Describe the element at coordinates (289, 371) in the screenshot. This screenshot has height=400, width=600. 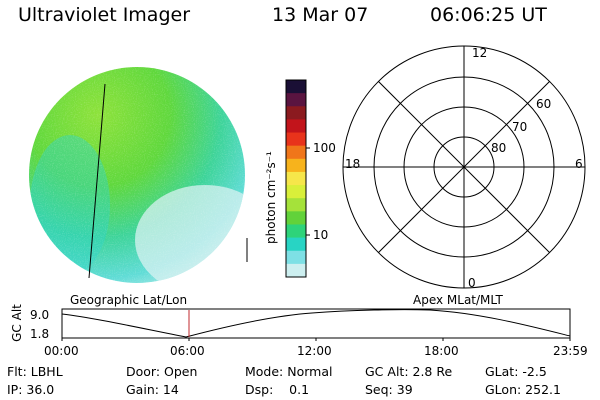
I see `info-mode: Mode: Normal` at that location.